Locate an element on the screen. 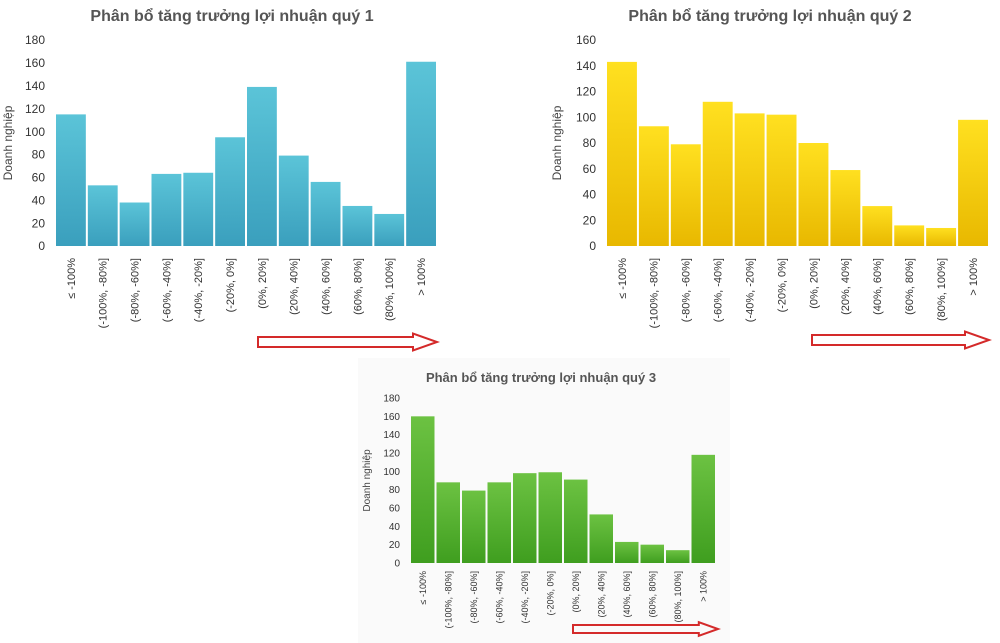 This screenshot has width=1000, height=643. chart-q1-ytick: 180 is located at coordinates (35, 40).